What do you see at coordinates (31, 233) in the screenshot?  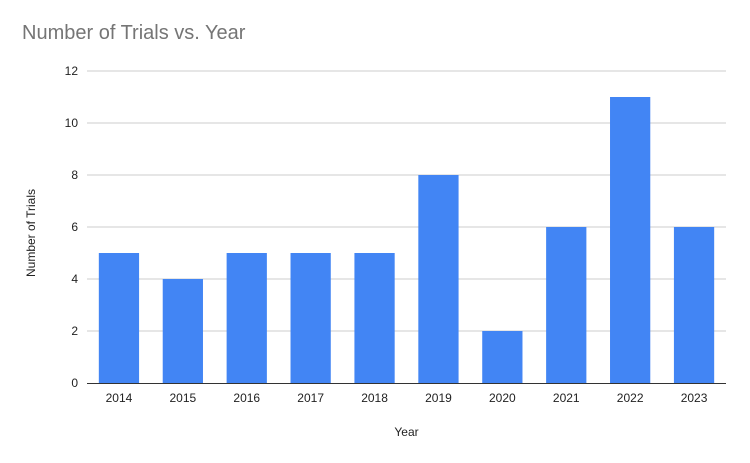 I see `y-axis-title: Number of Trials` at bounding box center [31, 233].